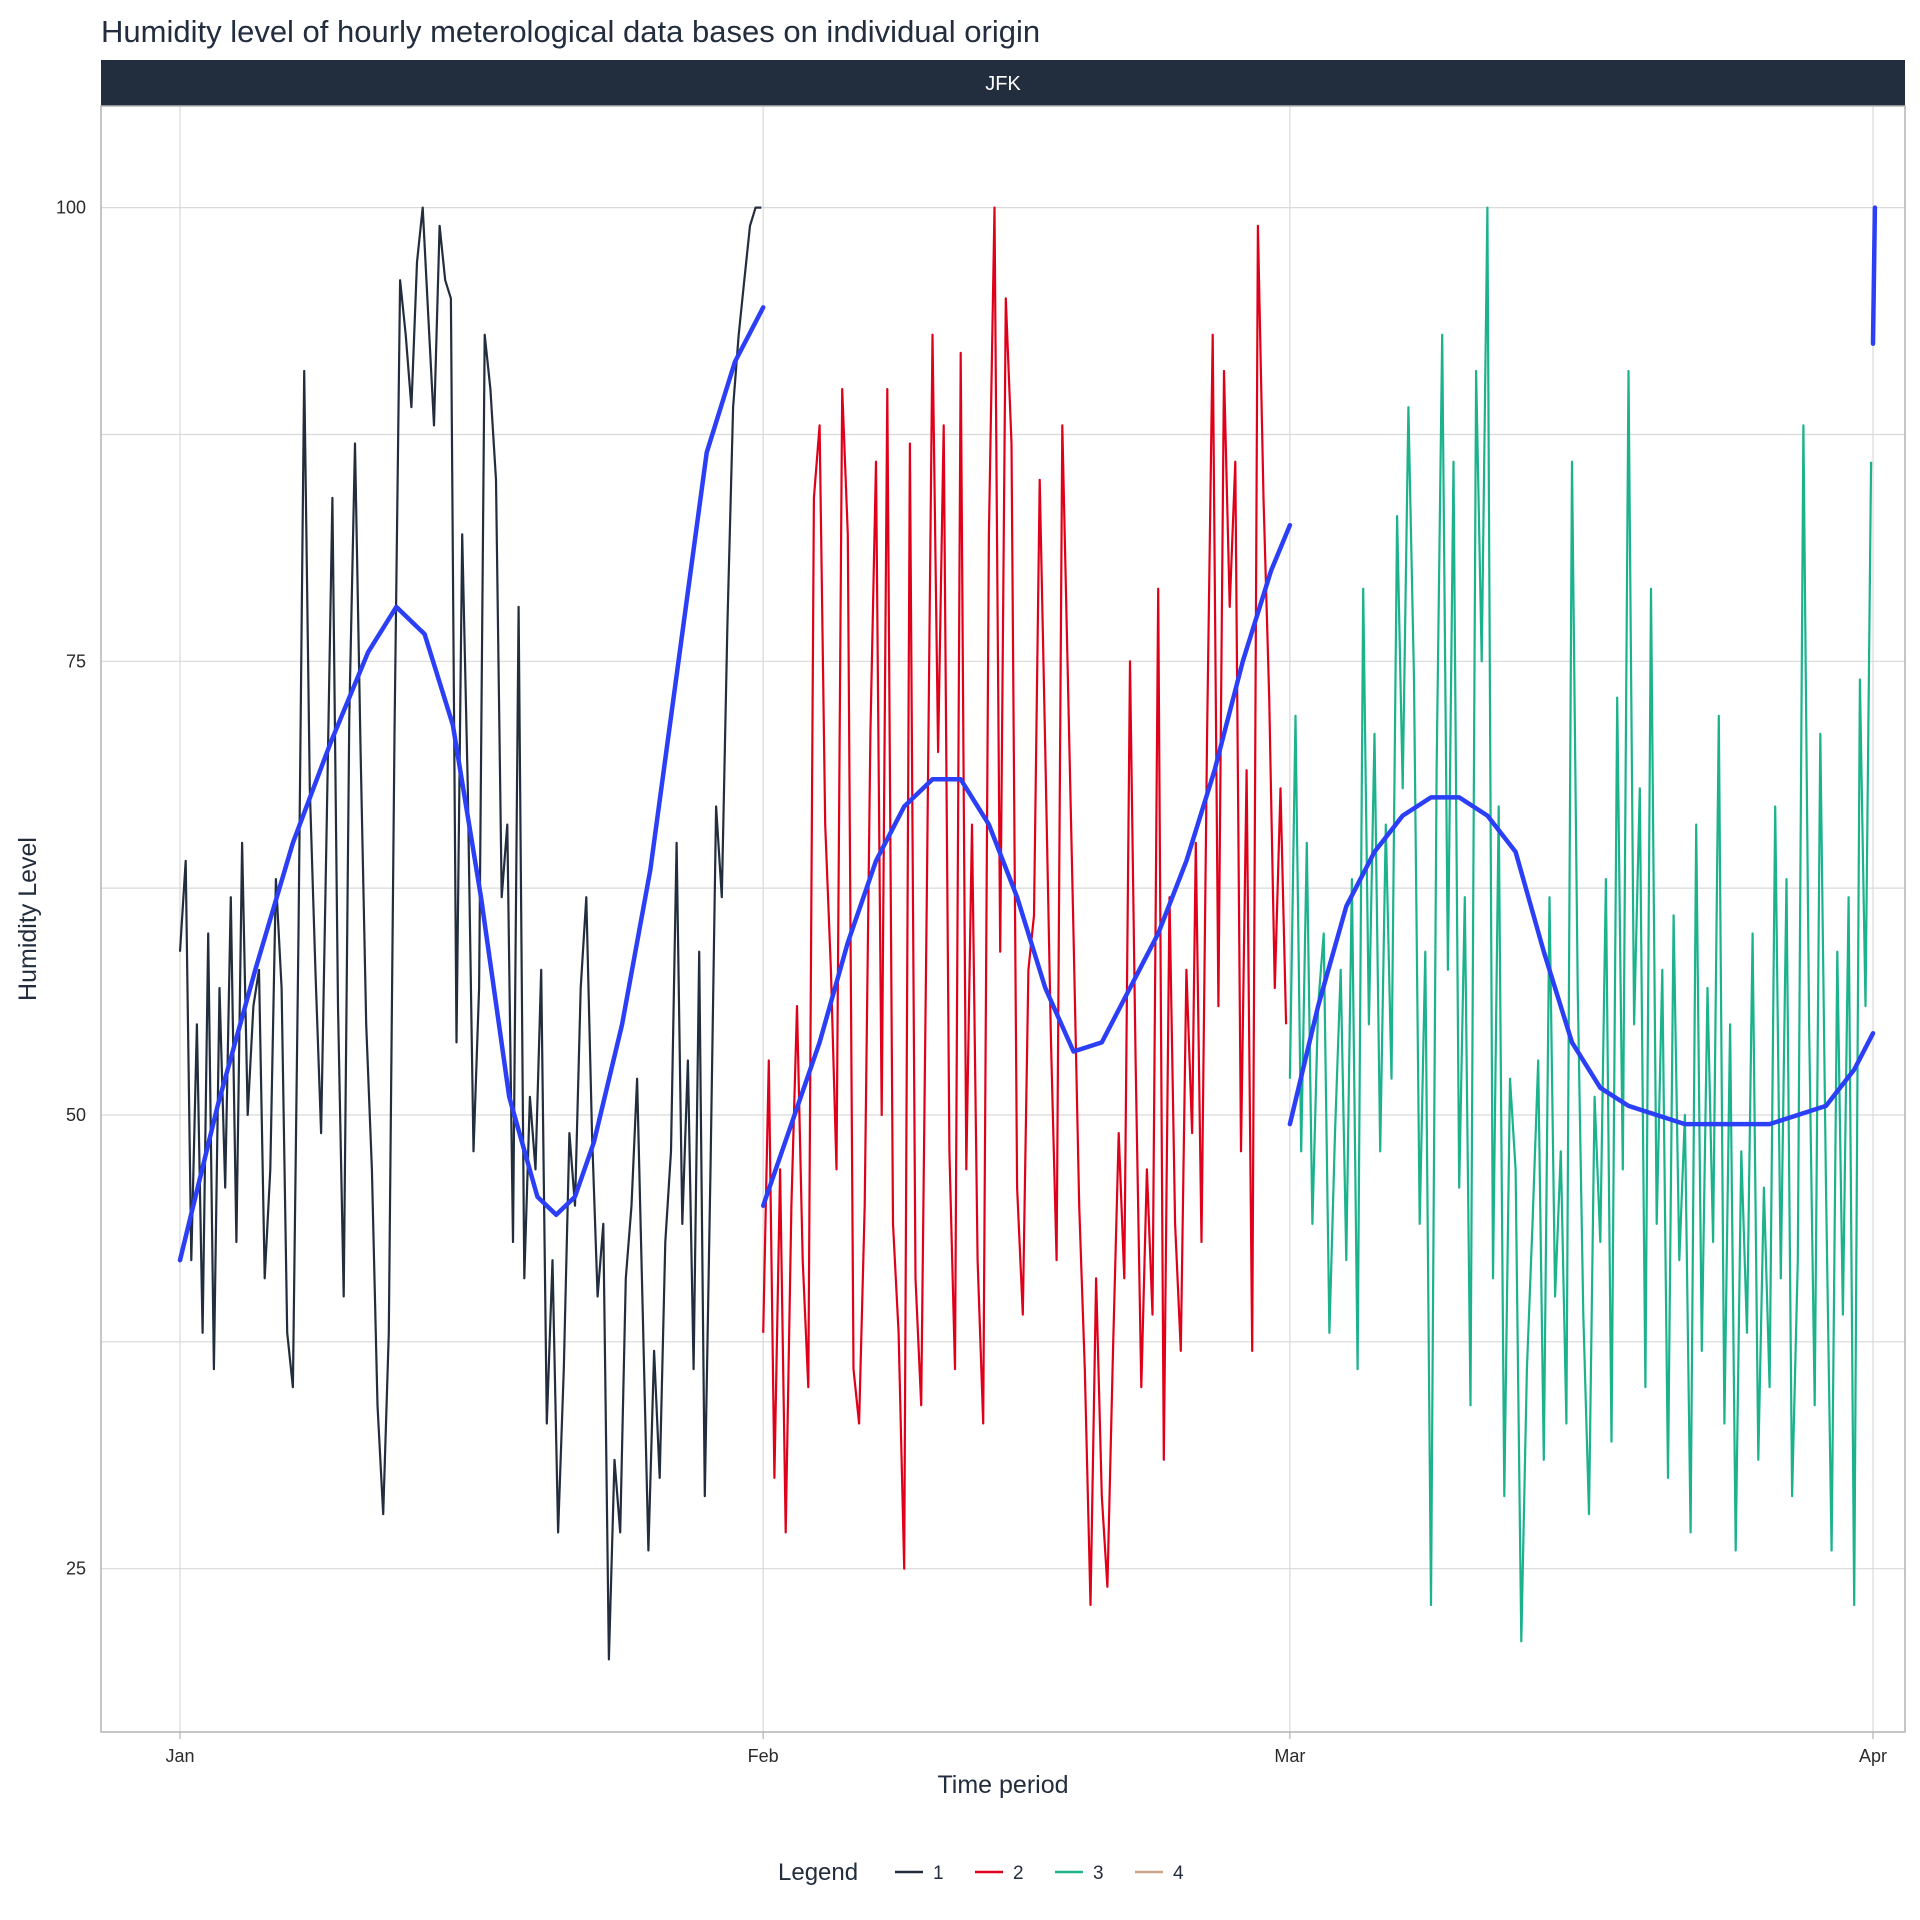 The image size is (1920, 1920). I want to click on x-tick-label: Mar, so click(1289, 1756).